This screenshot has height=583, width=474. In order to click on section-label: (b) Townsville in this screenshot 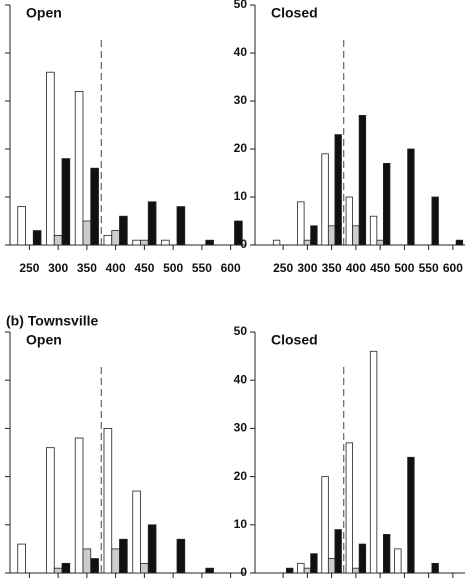, I will do `click(52, 321)`.